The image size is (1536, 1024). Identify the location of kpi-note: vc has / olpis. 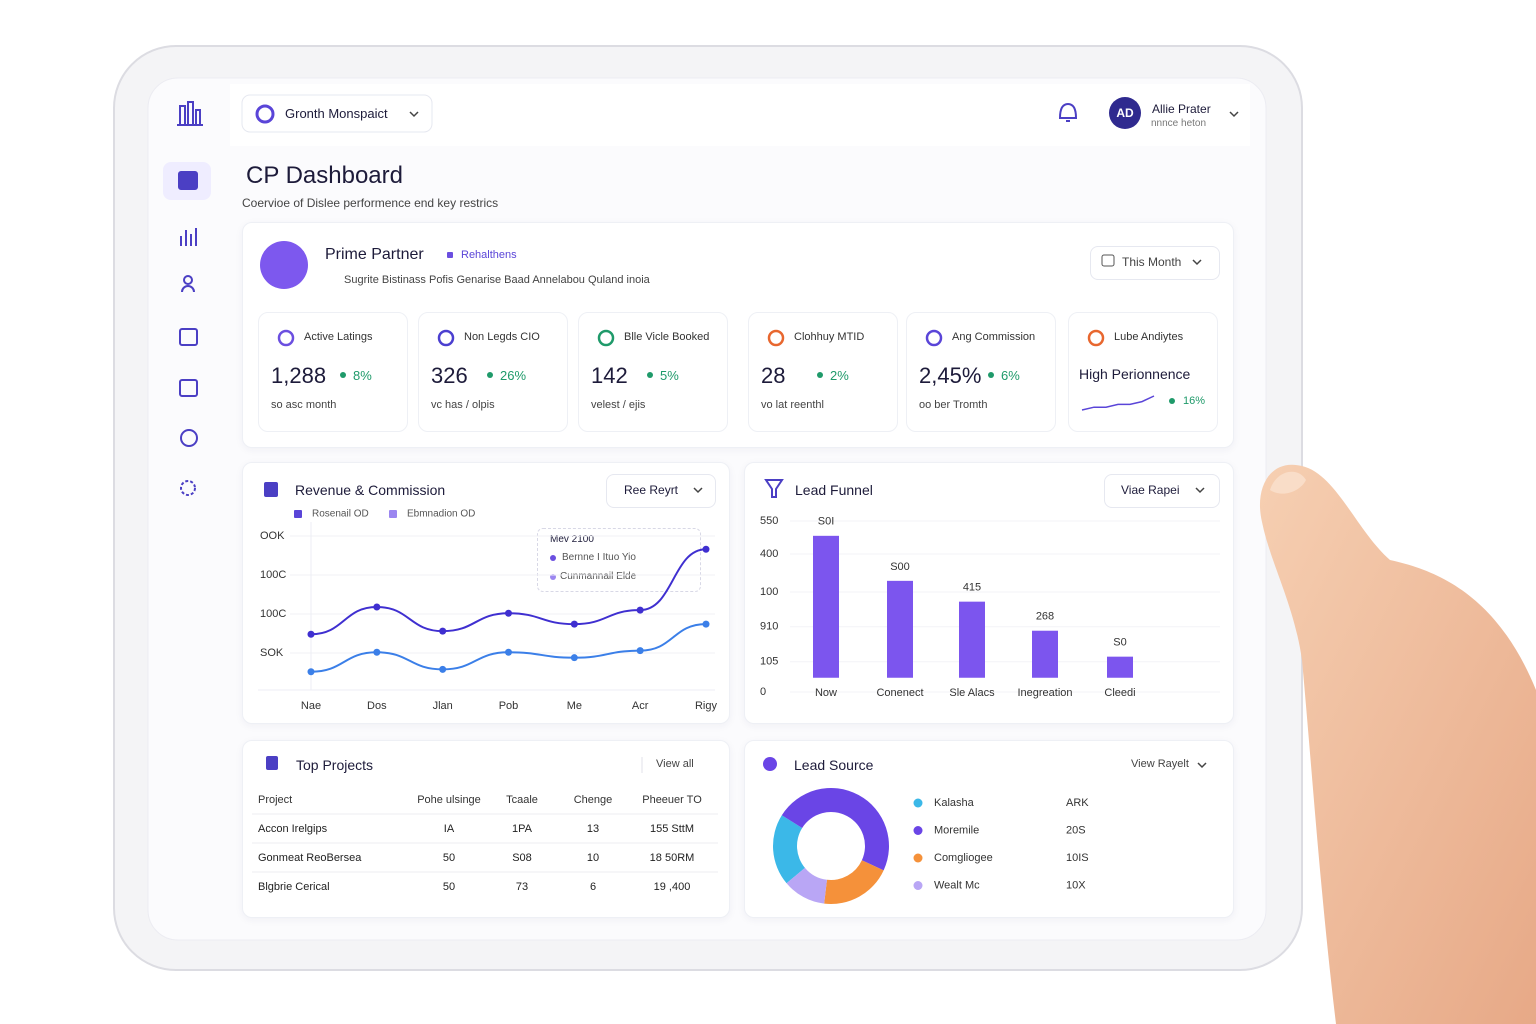
(463, 405).